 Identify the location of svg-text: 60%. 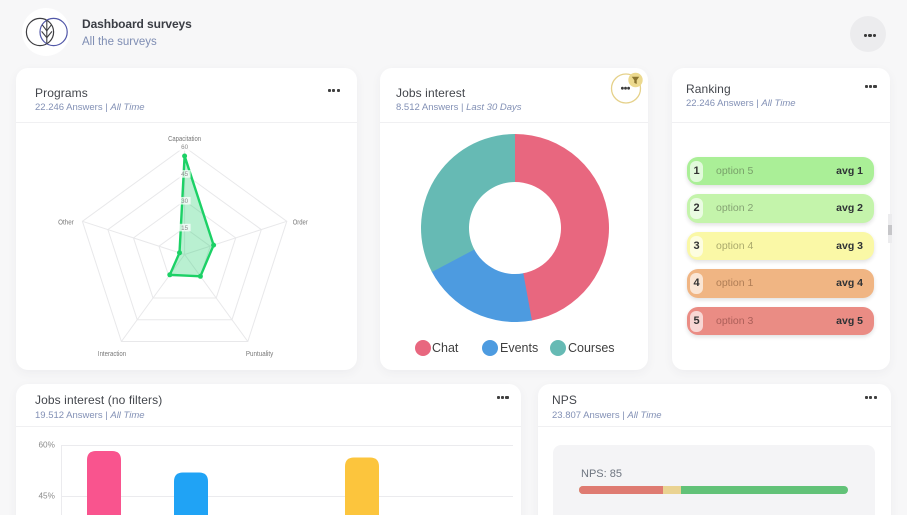
(47, 444).